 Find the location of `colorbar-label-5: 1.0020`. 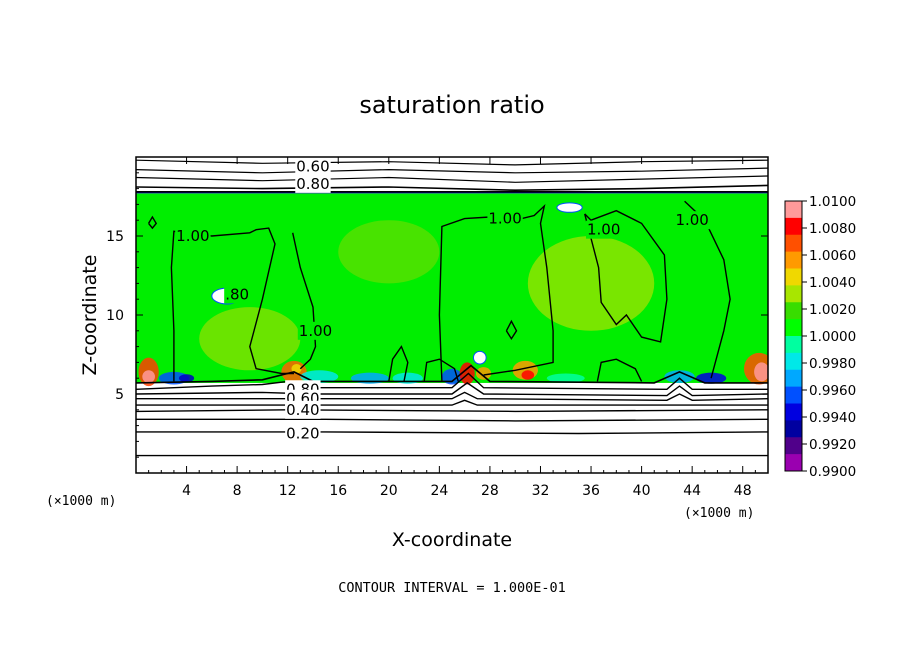

colorbar-label-5: 1.0020 is located at coordinates (832, 310).